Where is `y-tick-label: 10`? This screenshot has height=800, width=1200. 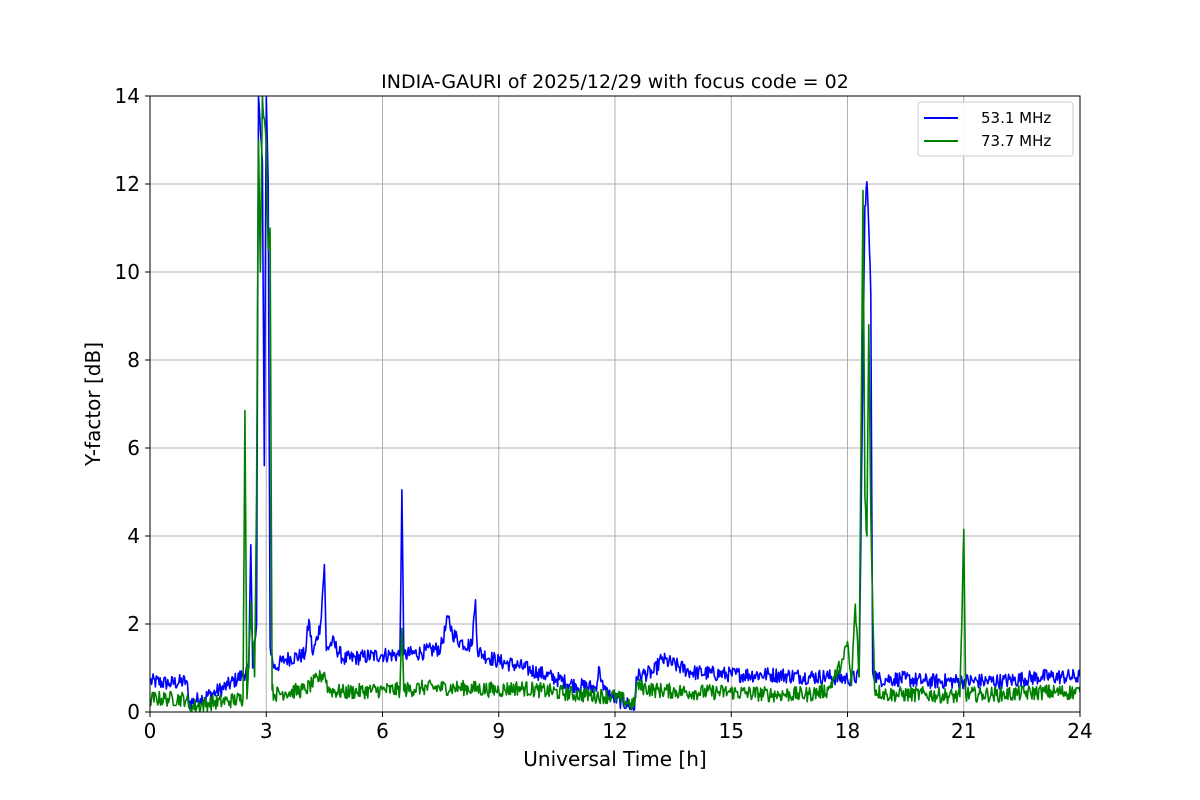 y-tick-label: 10 is located at coordinates (127, 272).